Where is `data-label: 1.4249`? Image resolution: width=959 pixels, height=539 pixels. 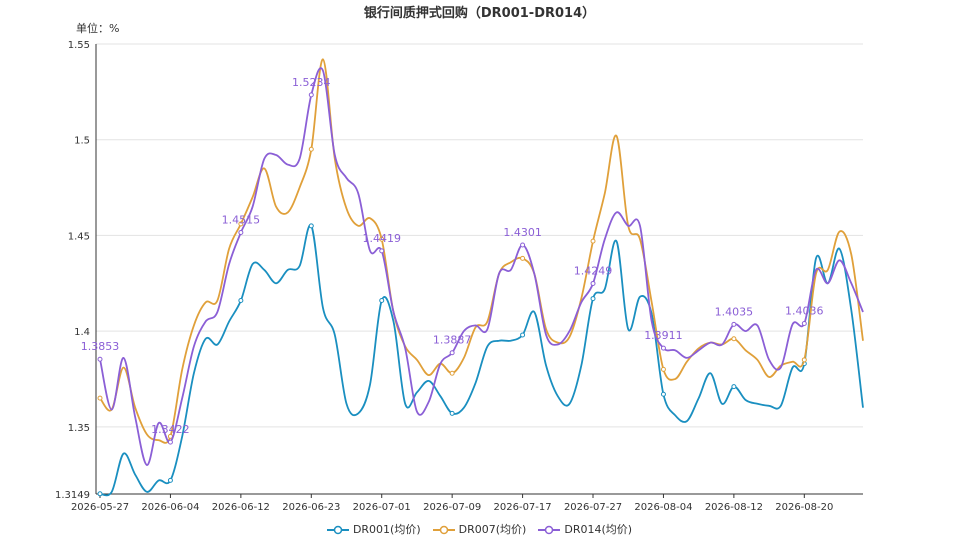 data-label: 1.4249 is located at coordinates (593, 270).